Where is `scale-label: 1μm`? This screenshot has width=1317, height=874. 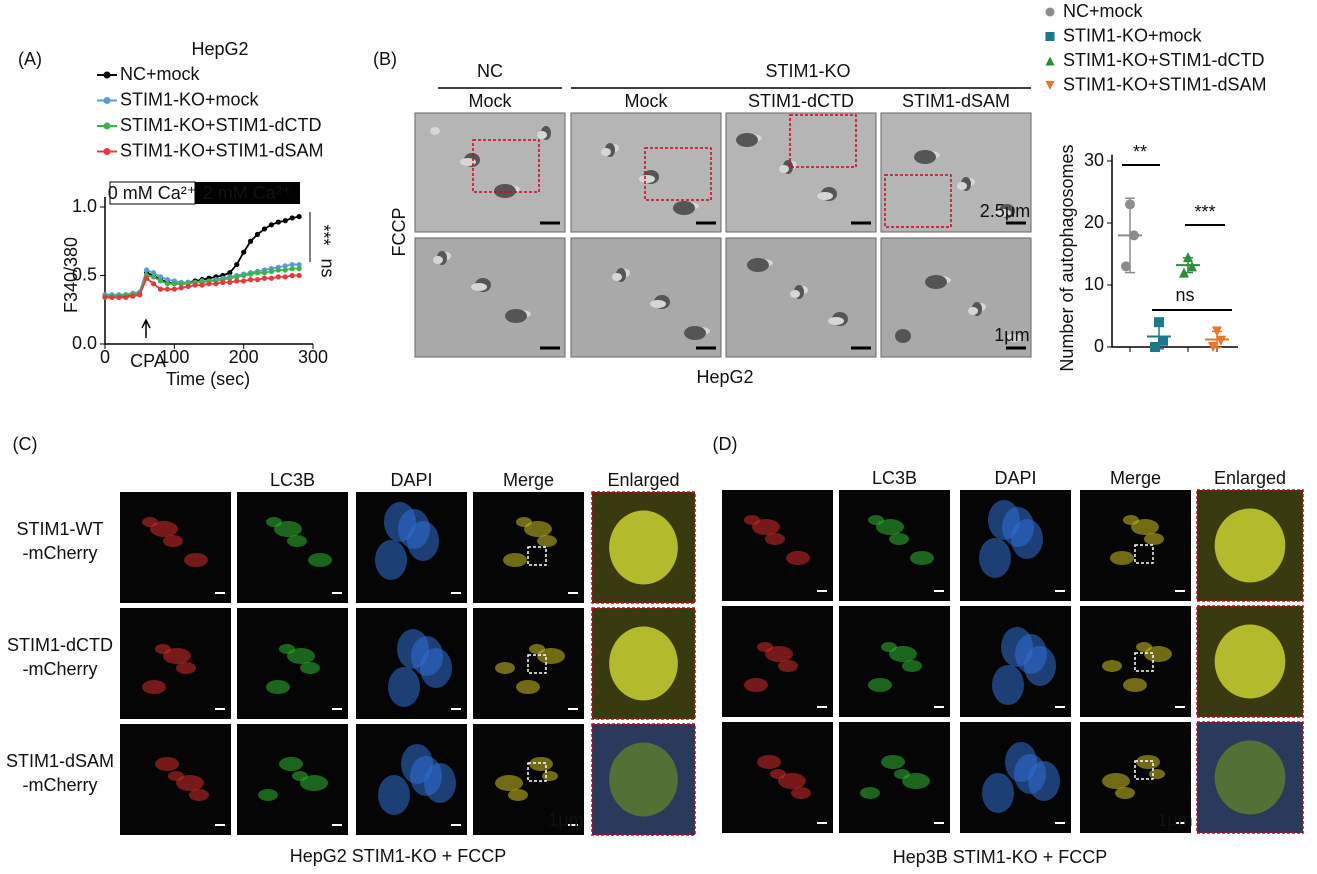 scale-label: 1μm is located at coordinates (1174, 820).